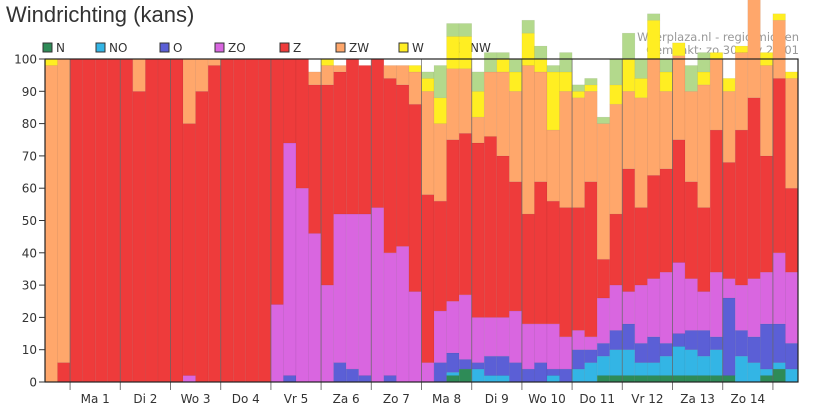  I want to click on x-tick-label: Ma 1, so click(95, 399).